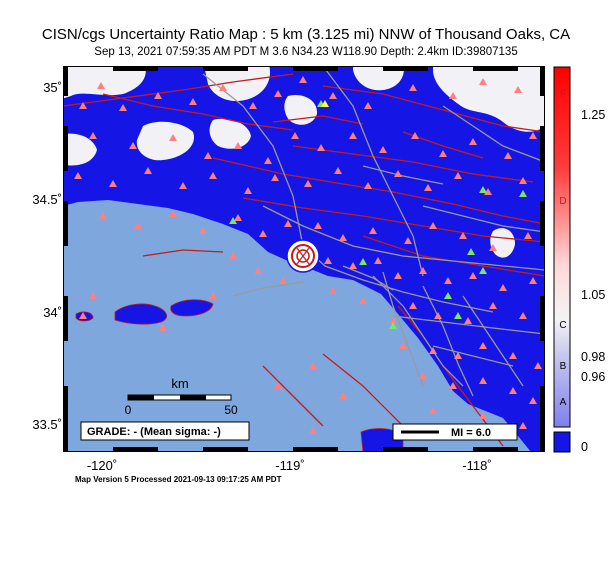 This screenshot has height=574, width=612. I want to click on mi-legend-box, so click(455, 432).